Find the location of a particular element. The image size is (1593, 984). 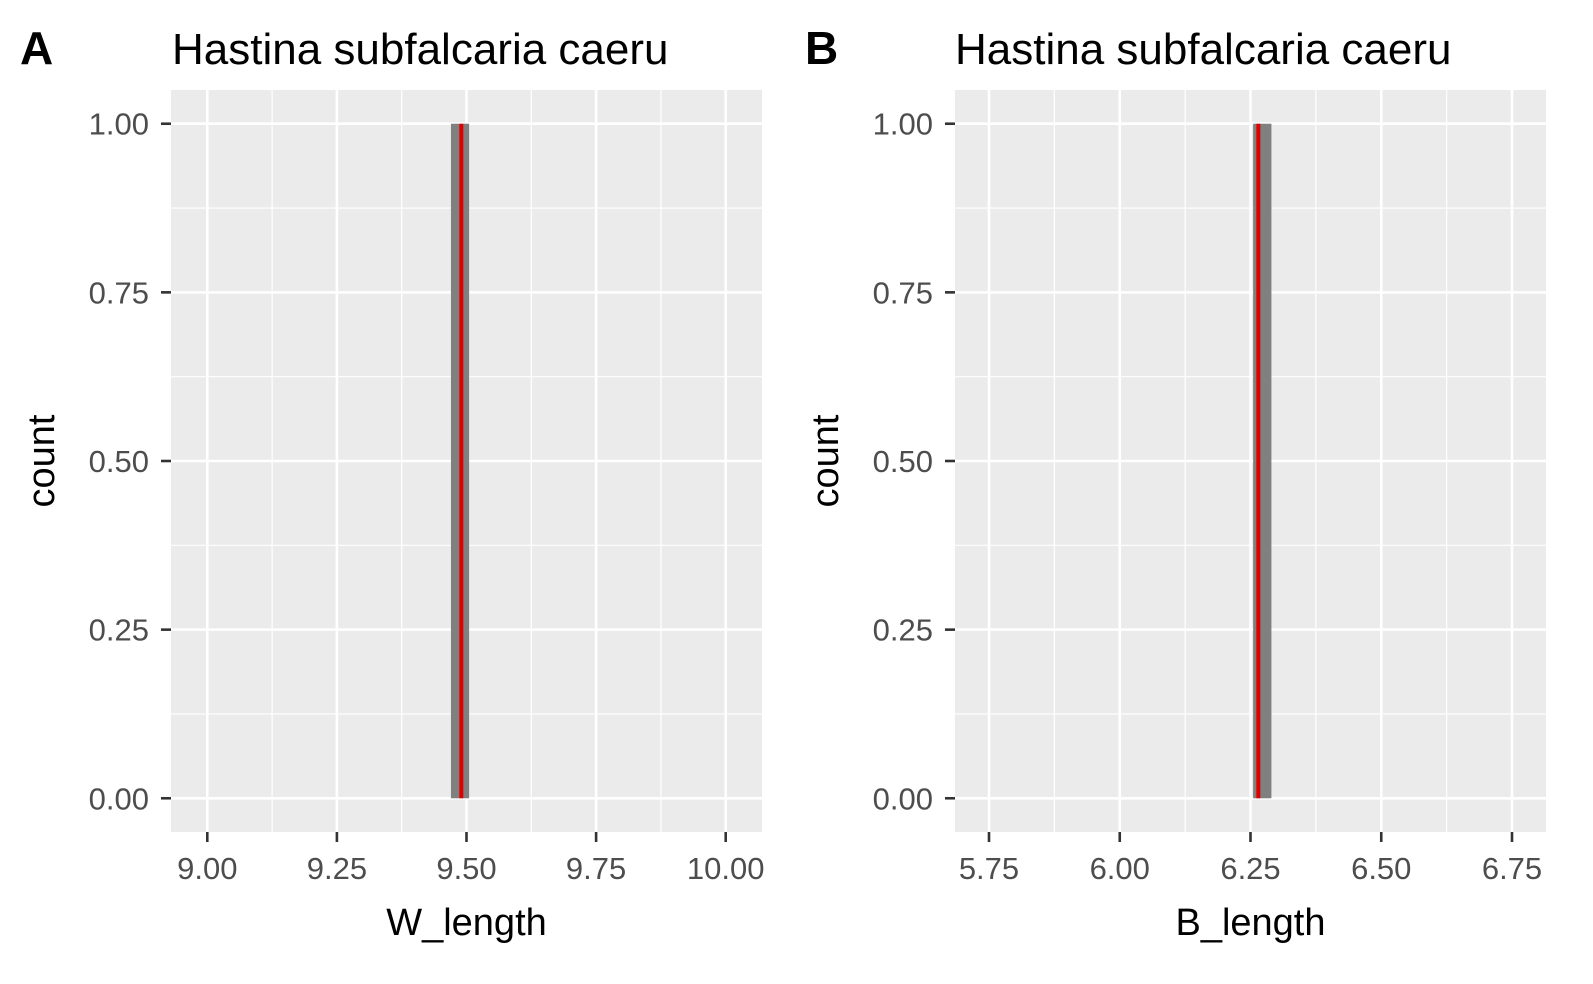

panel-tag: B is located at coordinates (821, 48).